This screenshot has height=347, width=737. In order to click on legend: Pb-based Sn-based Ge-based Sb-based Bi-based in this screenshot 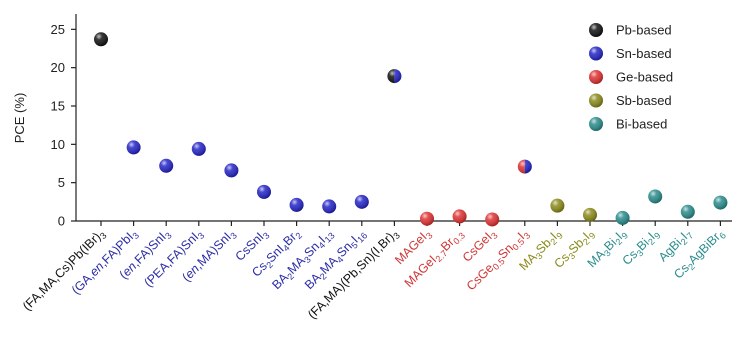, I will do `click(631, 77)`.